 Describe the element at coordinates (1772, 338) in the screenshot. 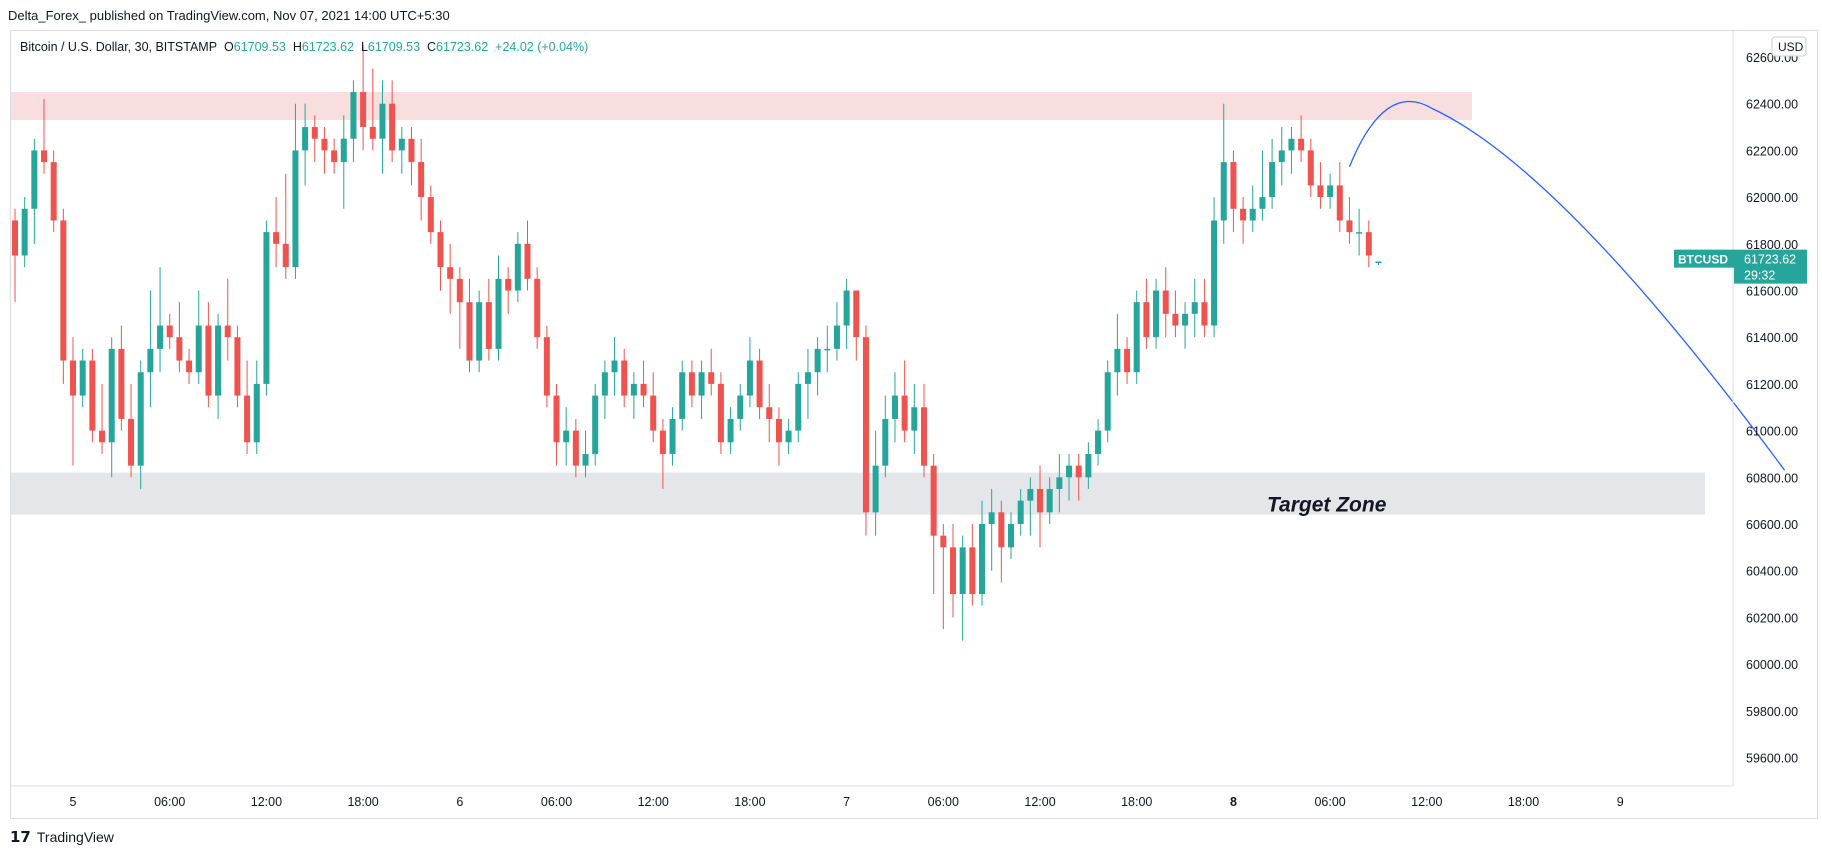

I see `price-tick-label: 61400.00` at that location.